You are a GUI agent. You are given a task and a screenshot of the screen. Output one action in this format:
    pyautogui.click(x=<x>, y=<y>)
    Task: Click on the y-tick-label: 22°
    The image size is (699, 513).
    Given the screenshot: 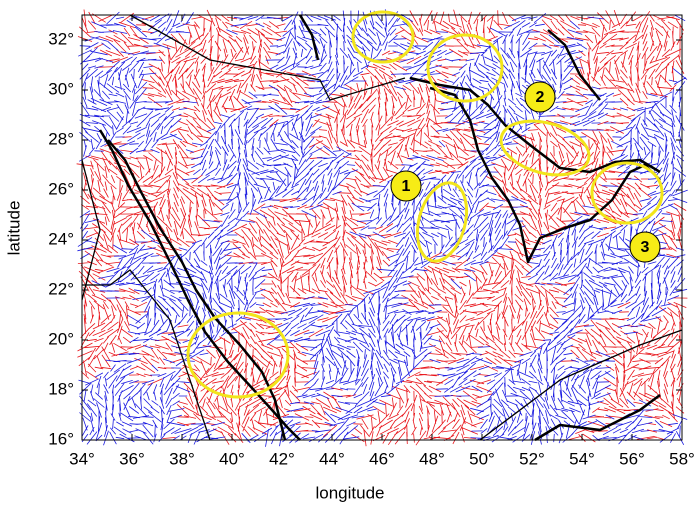 What is the action you would take?
    pyautogui.click(x=61, y=288)
    